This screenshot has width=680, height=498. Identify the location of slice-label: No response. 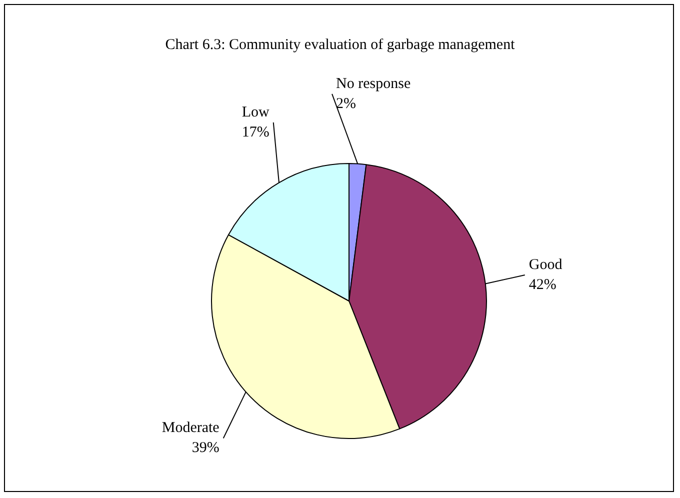
(373, 84).